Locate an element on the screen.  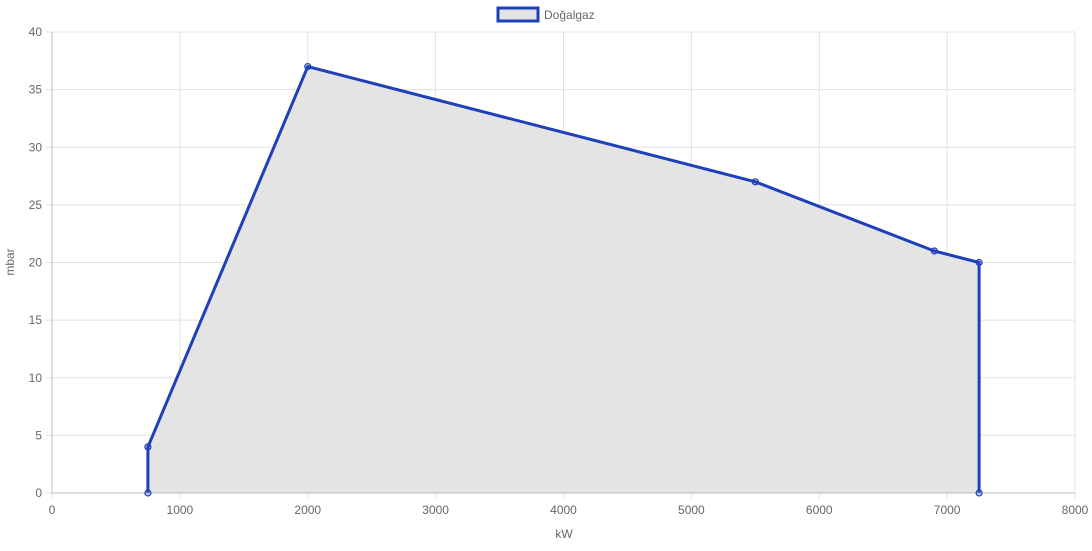
legend-label: Doğalgaz is located at coordinates (569, 15).